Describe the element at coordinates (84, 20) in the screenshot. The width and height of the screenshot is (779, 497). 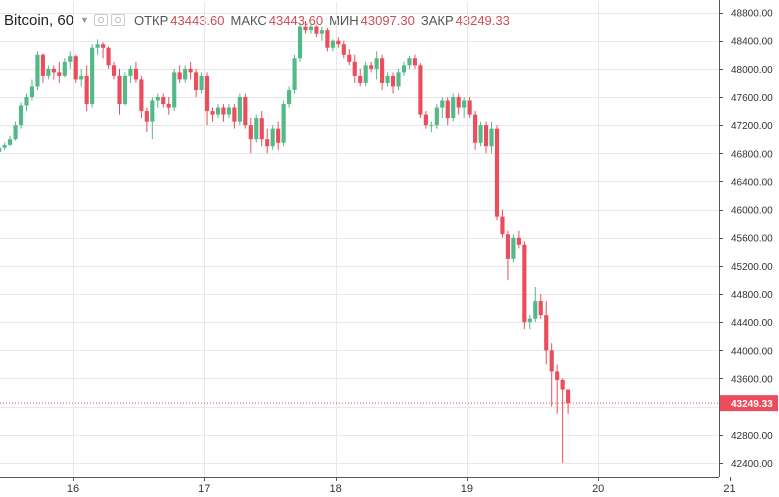
I see `chevron-down-icon: ▼` at that location.